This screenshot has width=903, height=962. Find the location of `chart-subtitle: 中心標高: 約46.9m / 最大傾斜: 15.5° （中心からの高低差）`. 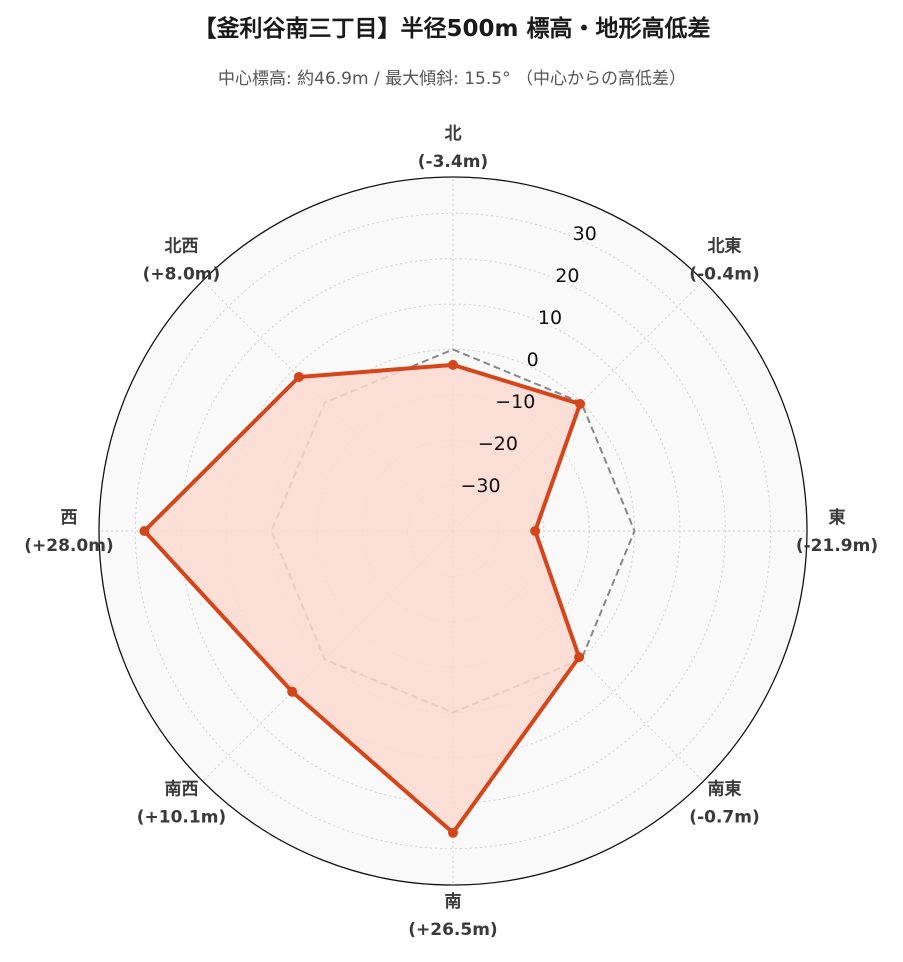

chart-subtitle: 中心標高: 約46.9m / 最大傾斜: 15.5° （中心からの高低差） is located at coordinates (452, 79).